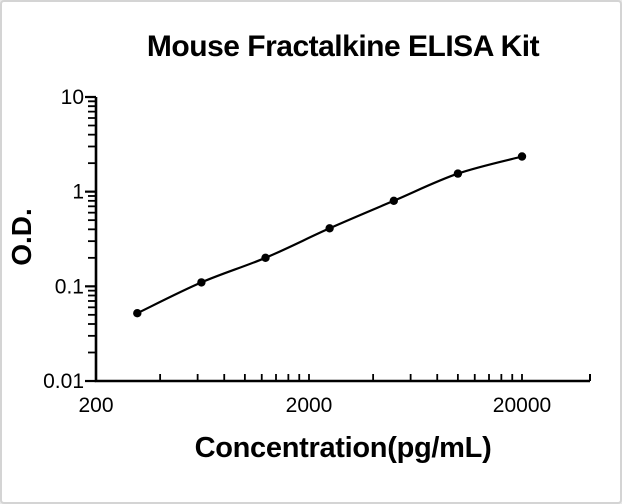 The image size is (622, 504). What do you see at coordinates (343, 448) in the screenshot?
I see `x-axis-label: Concentration(pg/mL)` at bounding box center [343, 448].